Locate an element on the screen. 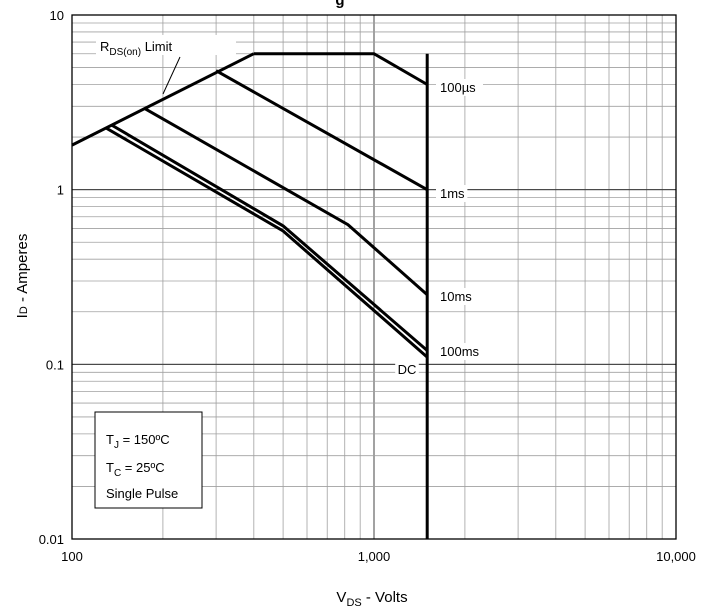 The width and height of the screenshot is (704, 614). x-tick-label: 100 is located at coordinates (72, 556).